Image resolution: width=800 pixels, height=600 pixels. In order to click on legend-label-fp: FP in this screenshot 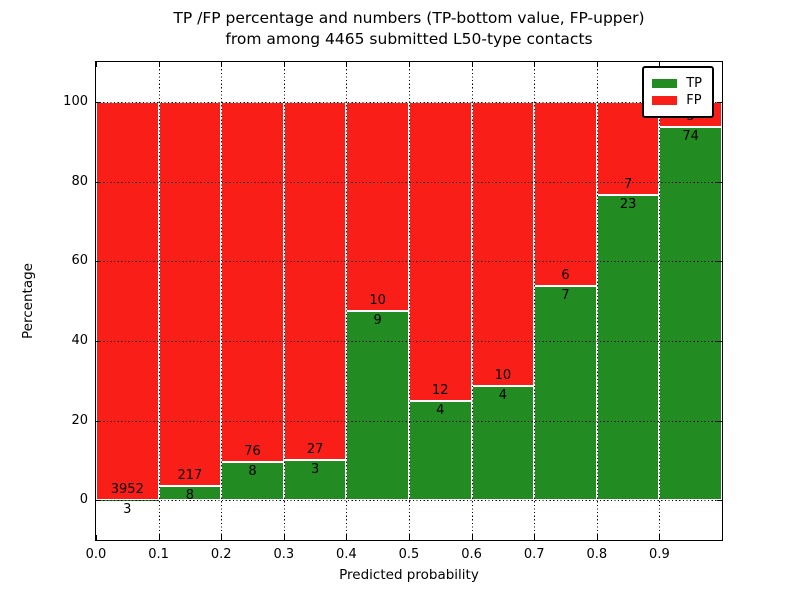, I will do `click(694, 100)`.